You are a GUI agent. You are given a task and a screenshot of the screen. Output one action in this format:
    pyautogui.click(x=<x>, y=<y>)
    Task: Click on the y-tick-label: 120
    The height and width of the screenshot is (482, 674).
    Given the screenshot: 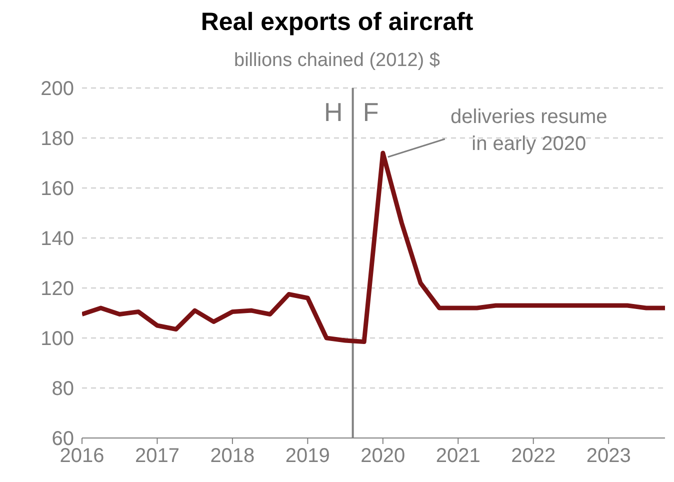 What is the action you would take?
    pyautogui.click(x=57, y=289)
    